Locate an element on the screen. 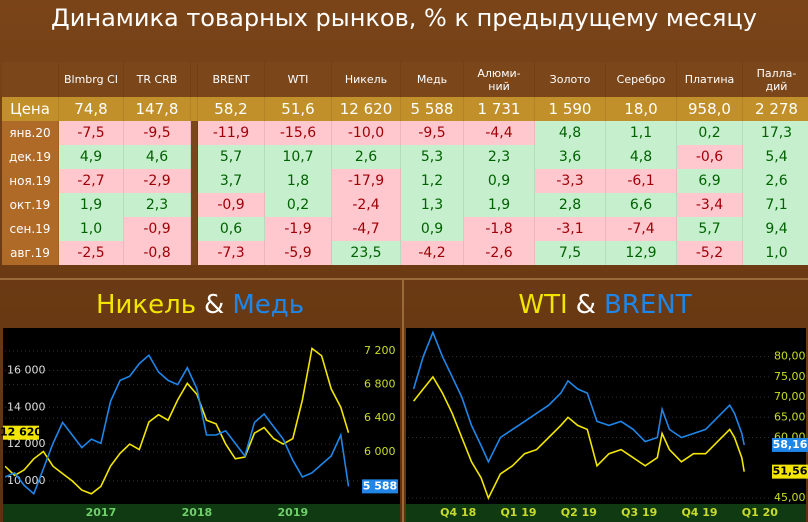 This screenshot has height=522, width=808. x-tick-label: Q3 19 is located at coordinates (639, 512).